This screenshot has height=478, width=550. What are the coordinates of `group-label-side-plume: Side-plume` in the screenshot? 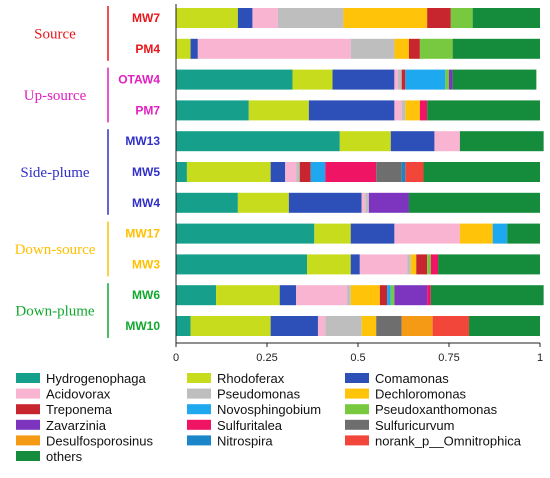 It's located at (54, 173).